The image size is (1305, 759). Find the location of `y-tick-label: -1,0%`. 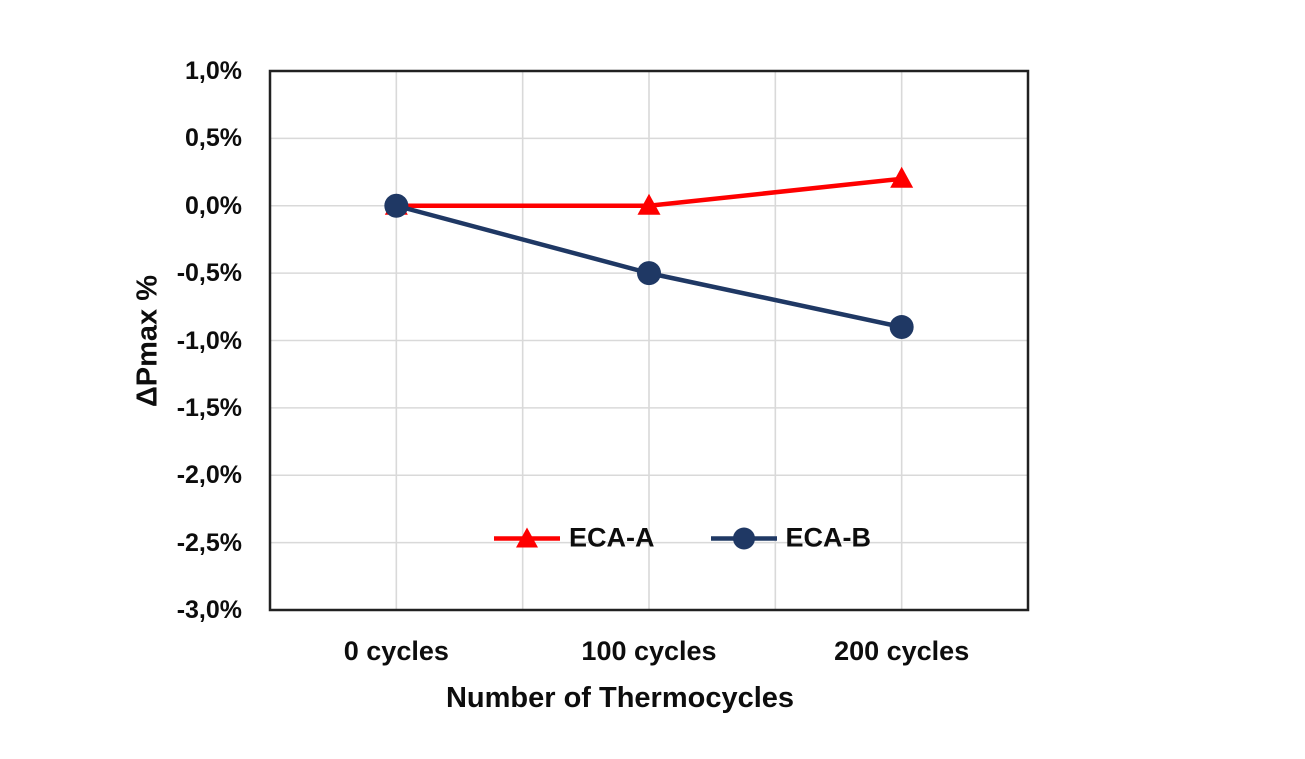

y-tick-label: -1,0% is located at coordinates (209, 340).